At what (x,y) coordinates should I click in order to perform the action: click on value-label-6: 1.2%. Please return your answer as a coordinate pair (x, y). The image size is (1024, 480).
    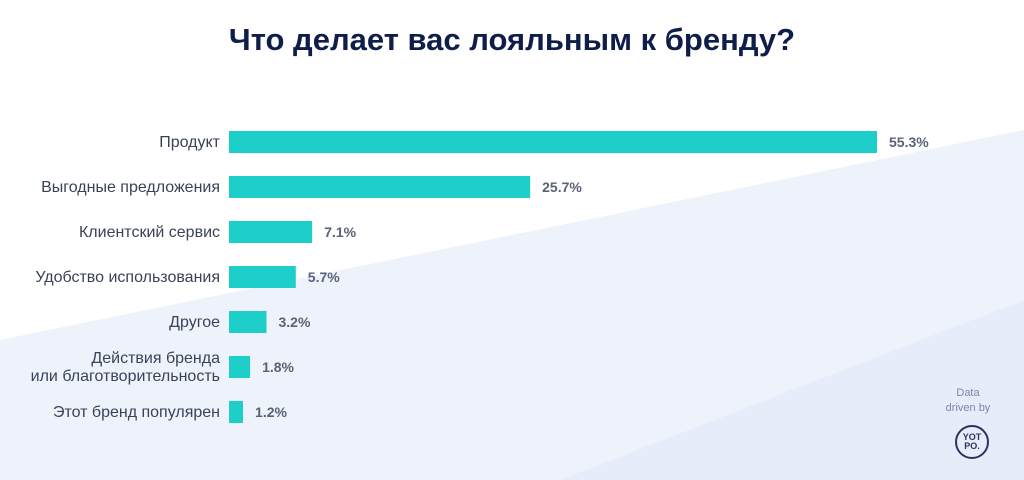
    Looking at the image, I should click on (271, 412).